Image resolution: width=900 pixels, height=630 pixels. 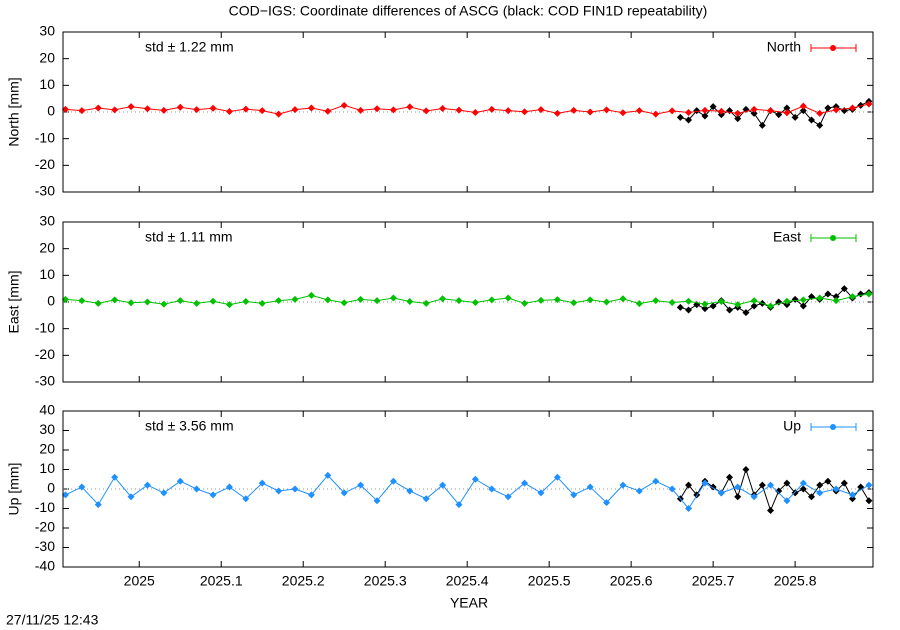 What do you see at coordinates (795, 581) in the screenshot?
I see `x-tick-label: 2025.8` at bounding box center [795, 581].